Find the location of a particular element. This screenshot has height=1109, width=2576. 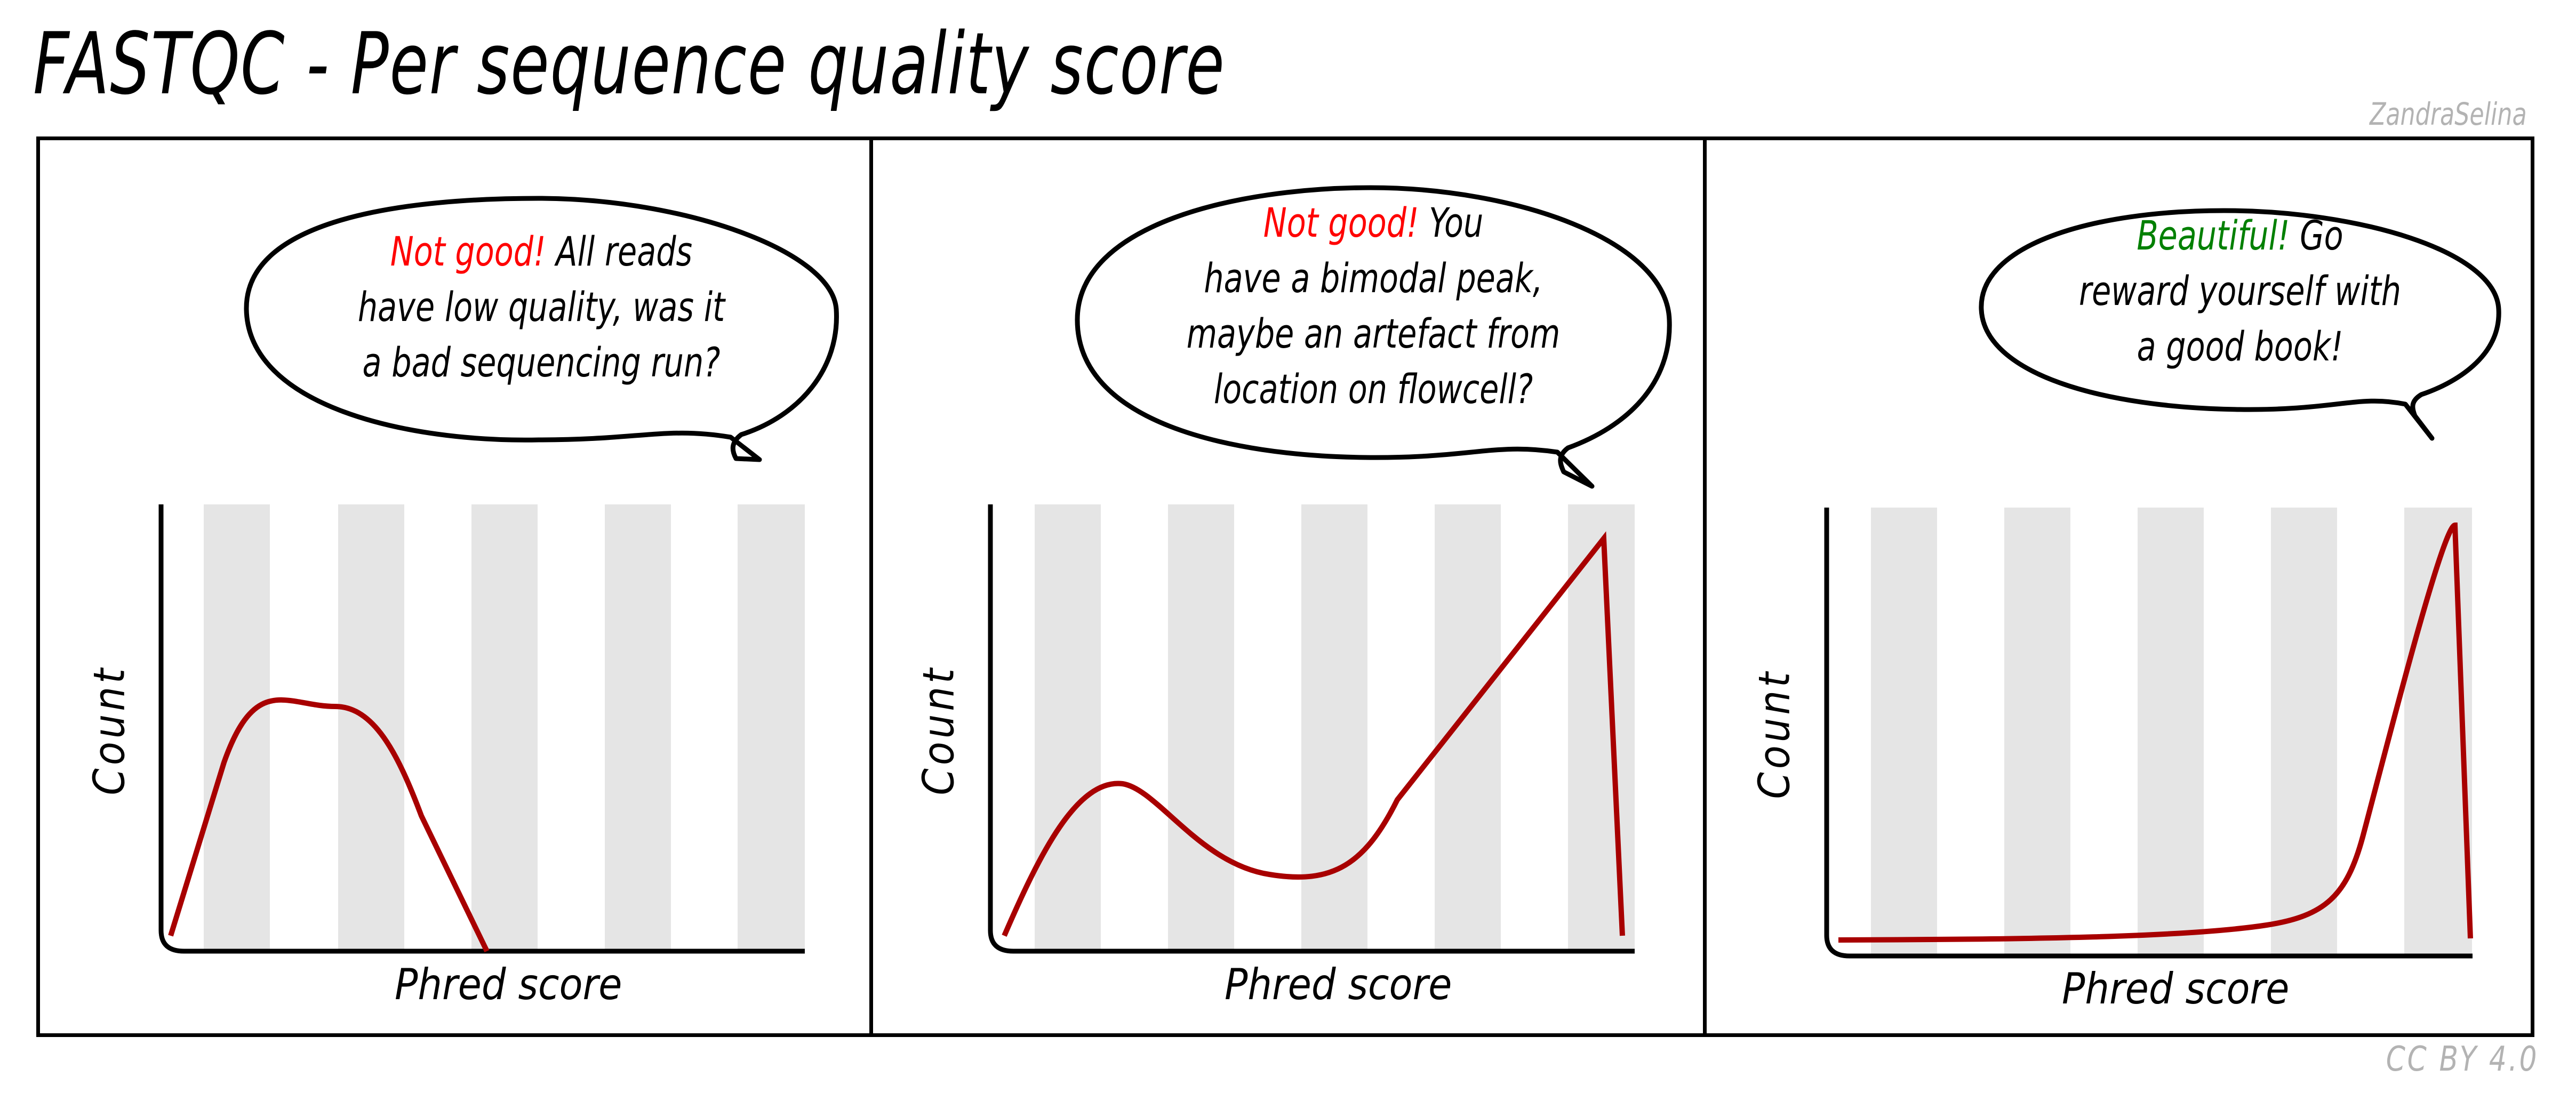

verdict-badge: Beautiful! is located at coordinates (2213, 235).